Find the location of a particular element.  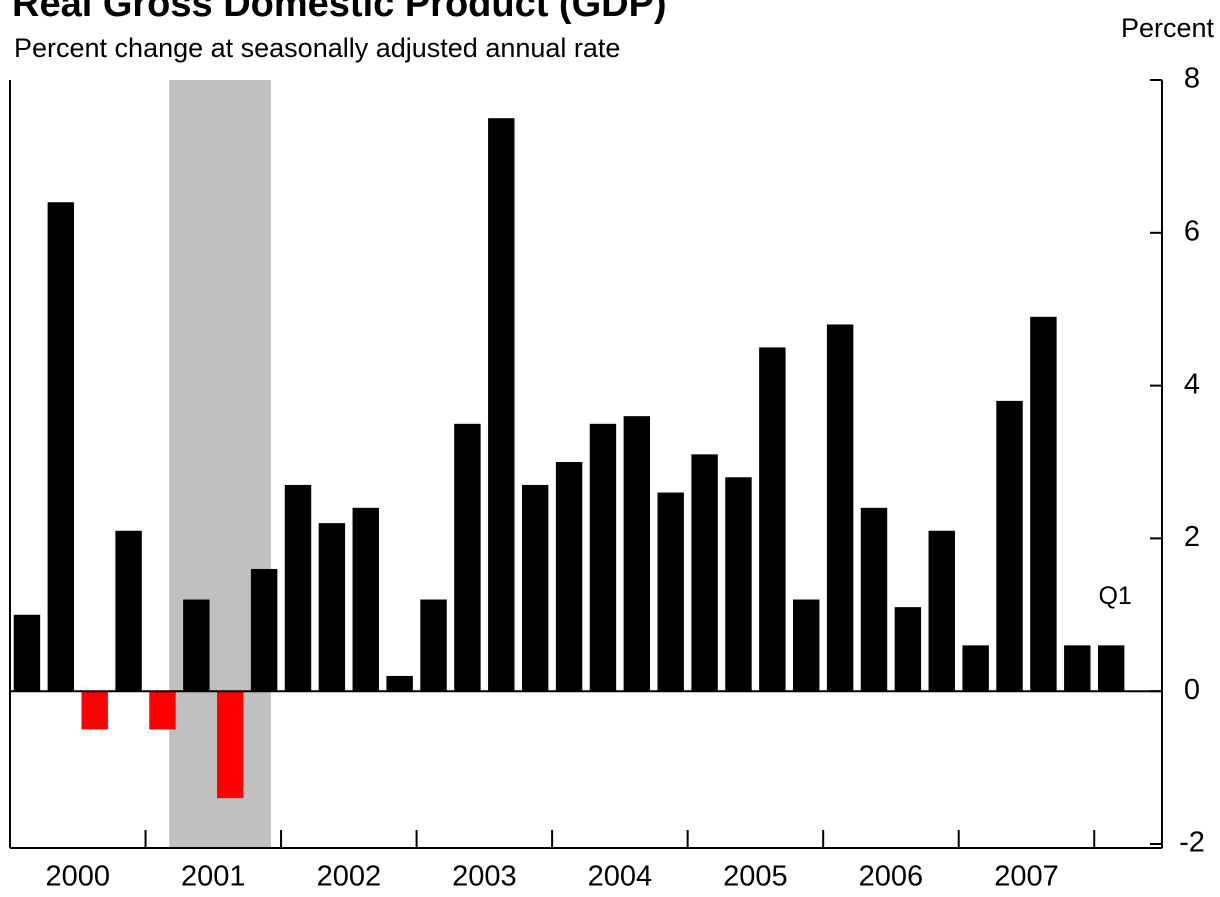

x-tick-label: 2007 is located at coordinates (1026, 877).